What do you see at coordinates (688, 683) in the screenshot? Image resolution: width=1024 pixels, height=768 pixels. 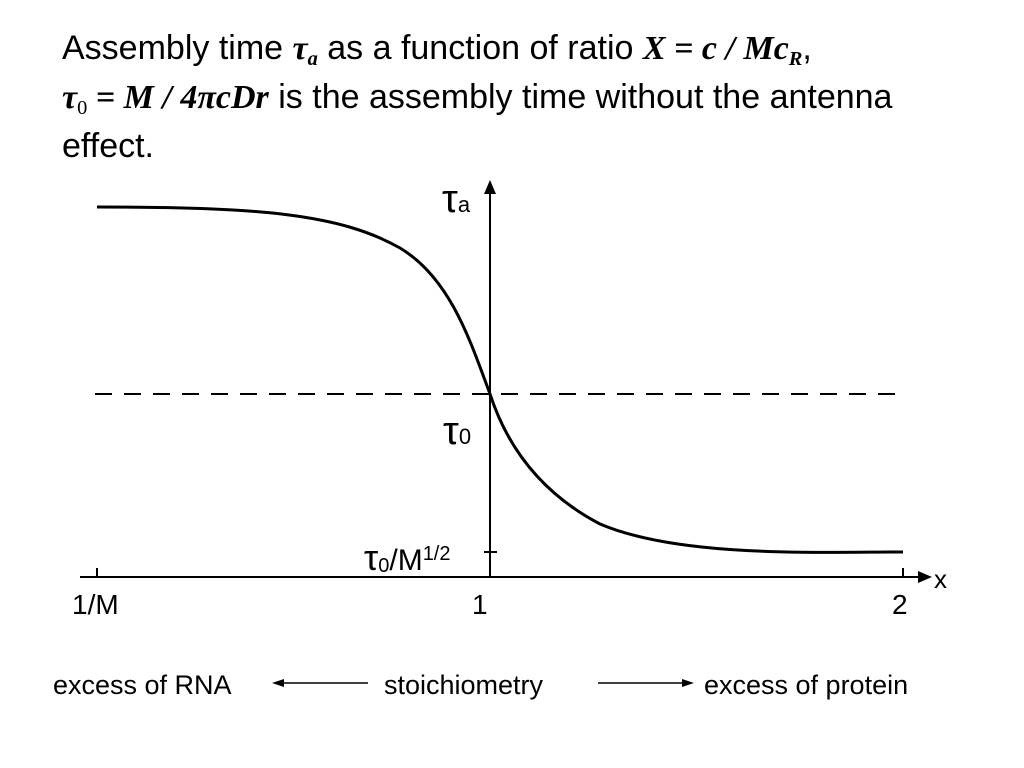 I see `arrow-right-head-icon` at bounding box center [688, 683].